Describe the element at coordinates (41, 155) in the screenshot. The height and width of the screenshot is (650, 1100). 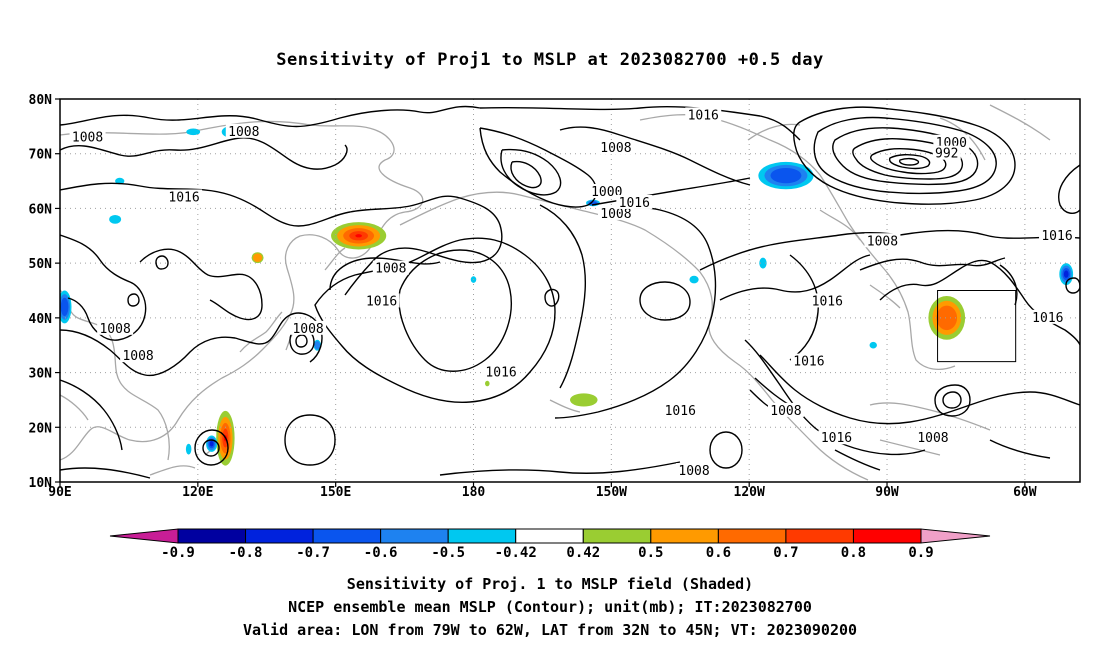
I see `lat-tick-label: 70N` at that location.